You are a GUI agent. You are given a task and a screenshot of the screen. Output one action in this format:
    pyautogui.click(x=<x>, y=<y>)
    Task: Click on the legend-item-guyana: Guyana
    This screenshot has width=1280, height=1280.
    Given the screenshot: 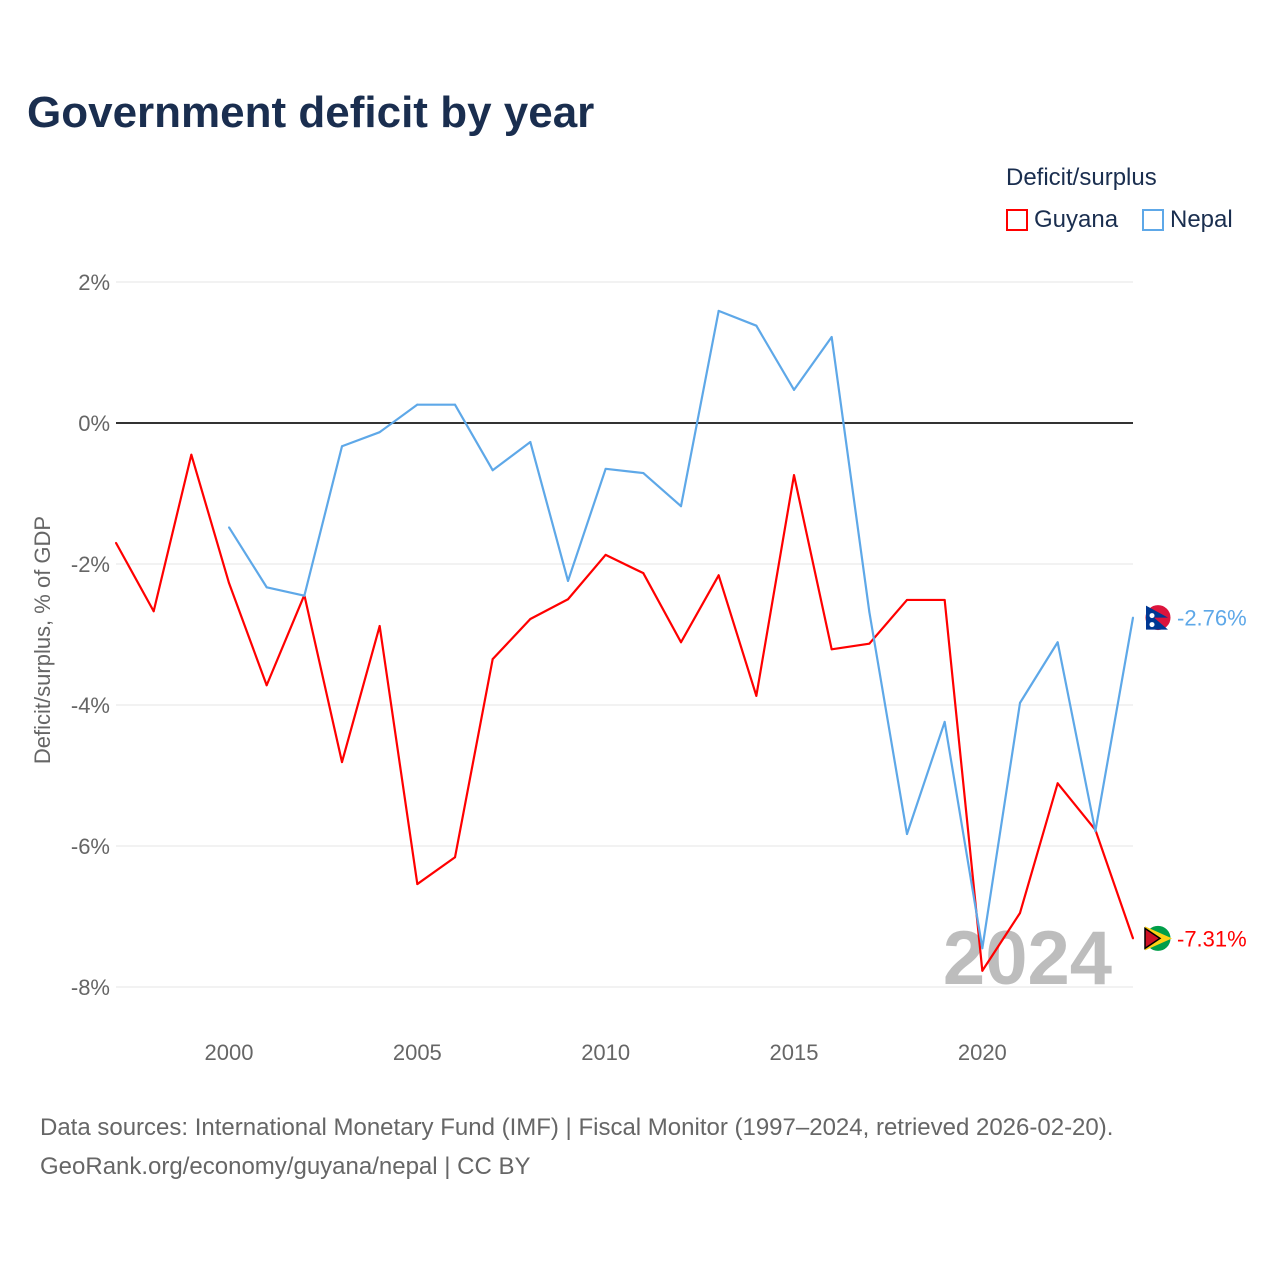 What is the action you would take?
    pyautogui.click(x=1062, y=220)
    